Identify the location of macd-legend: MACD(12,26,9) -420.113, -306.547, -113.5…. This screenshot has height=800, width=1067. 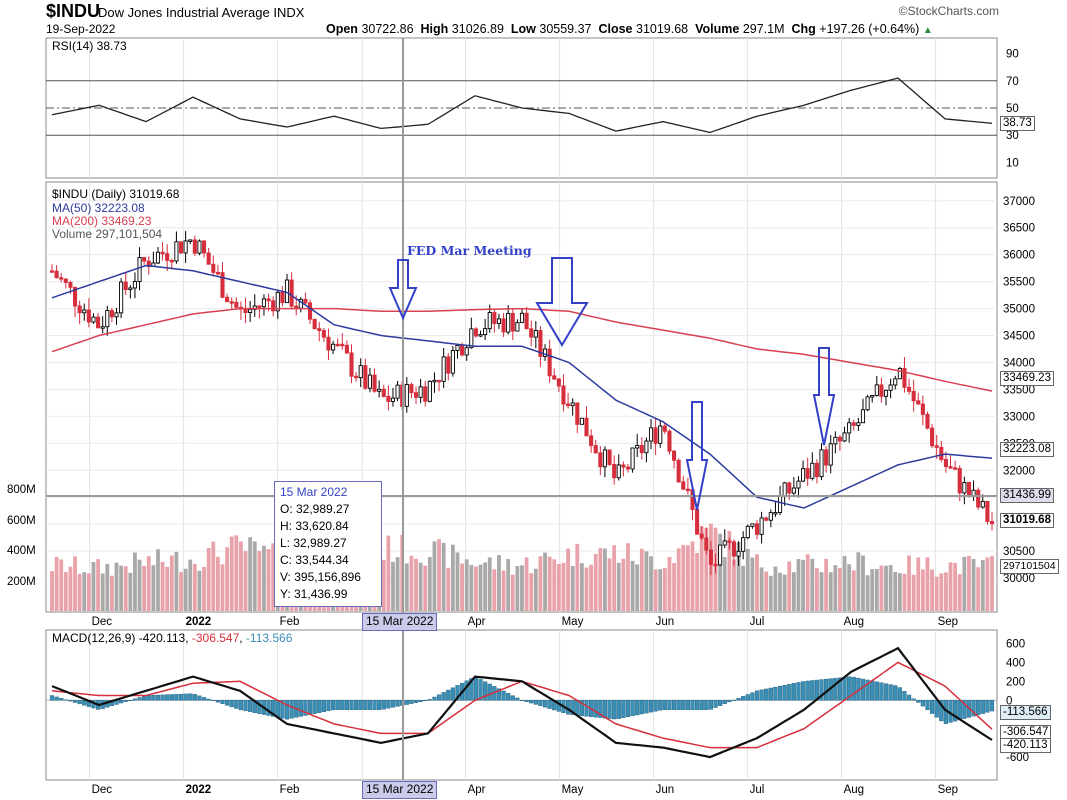
(172, 638).